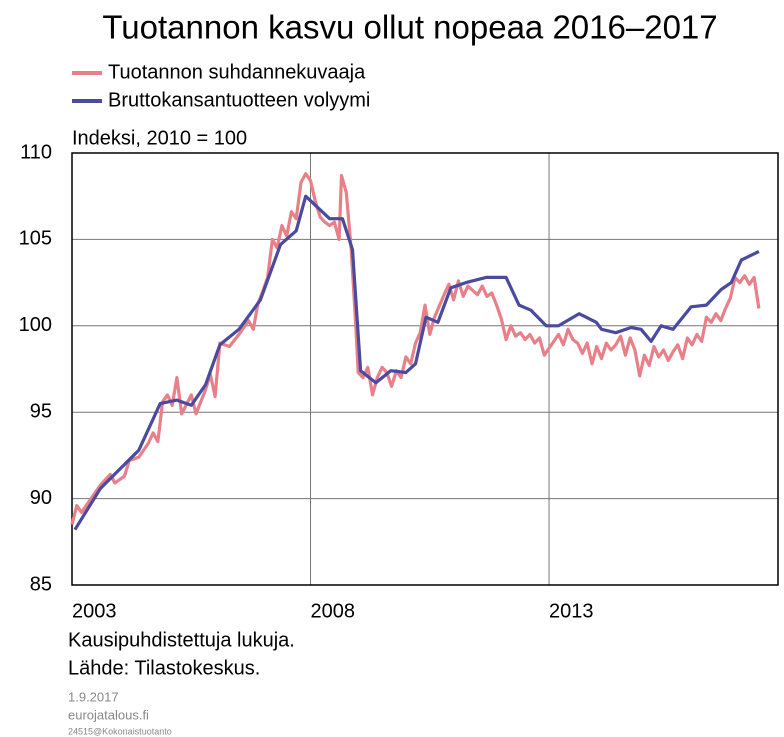 This screenshot has width=784, height=737. Describe the element at coordinates (35, 325) in the screenshot. I see `y-tick-label: 100` at that location.